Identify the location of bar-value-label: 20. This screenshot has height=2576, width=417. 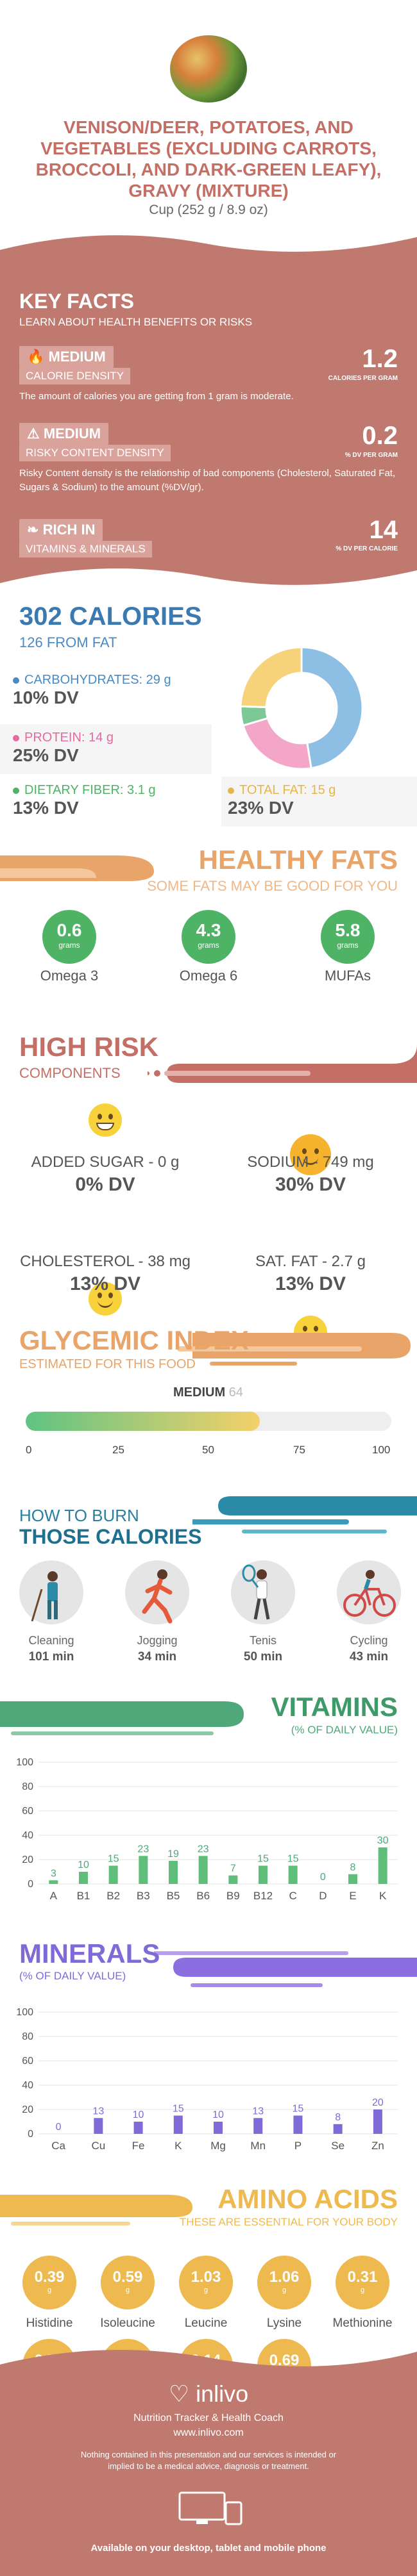
(378, 2102).